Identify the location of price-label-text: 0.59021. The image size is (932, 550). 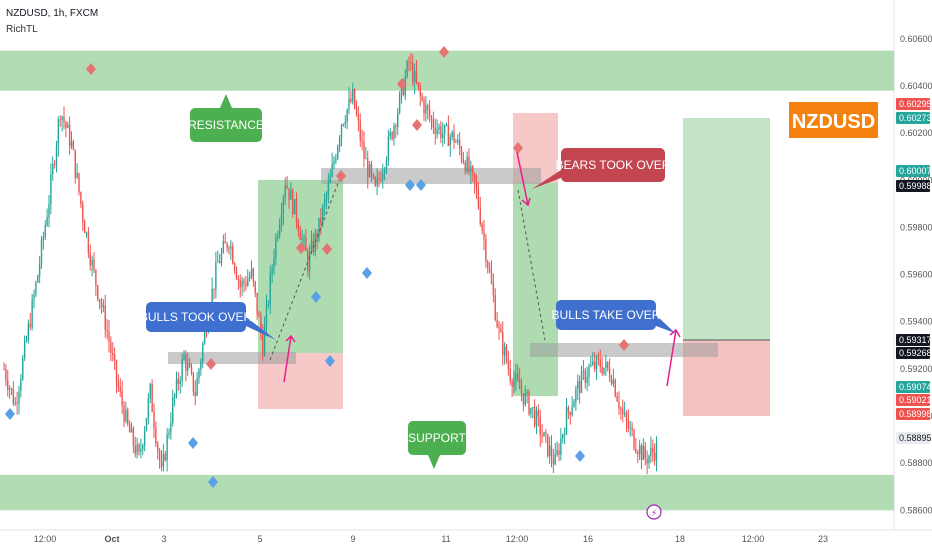
(915, 400).